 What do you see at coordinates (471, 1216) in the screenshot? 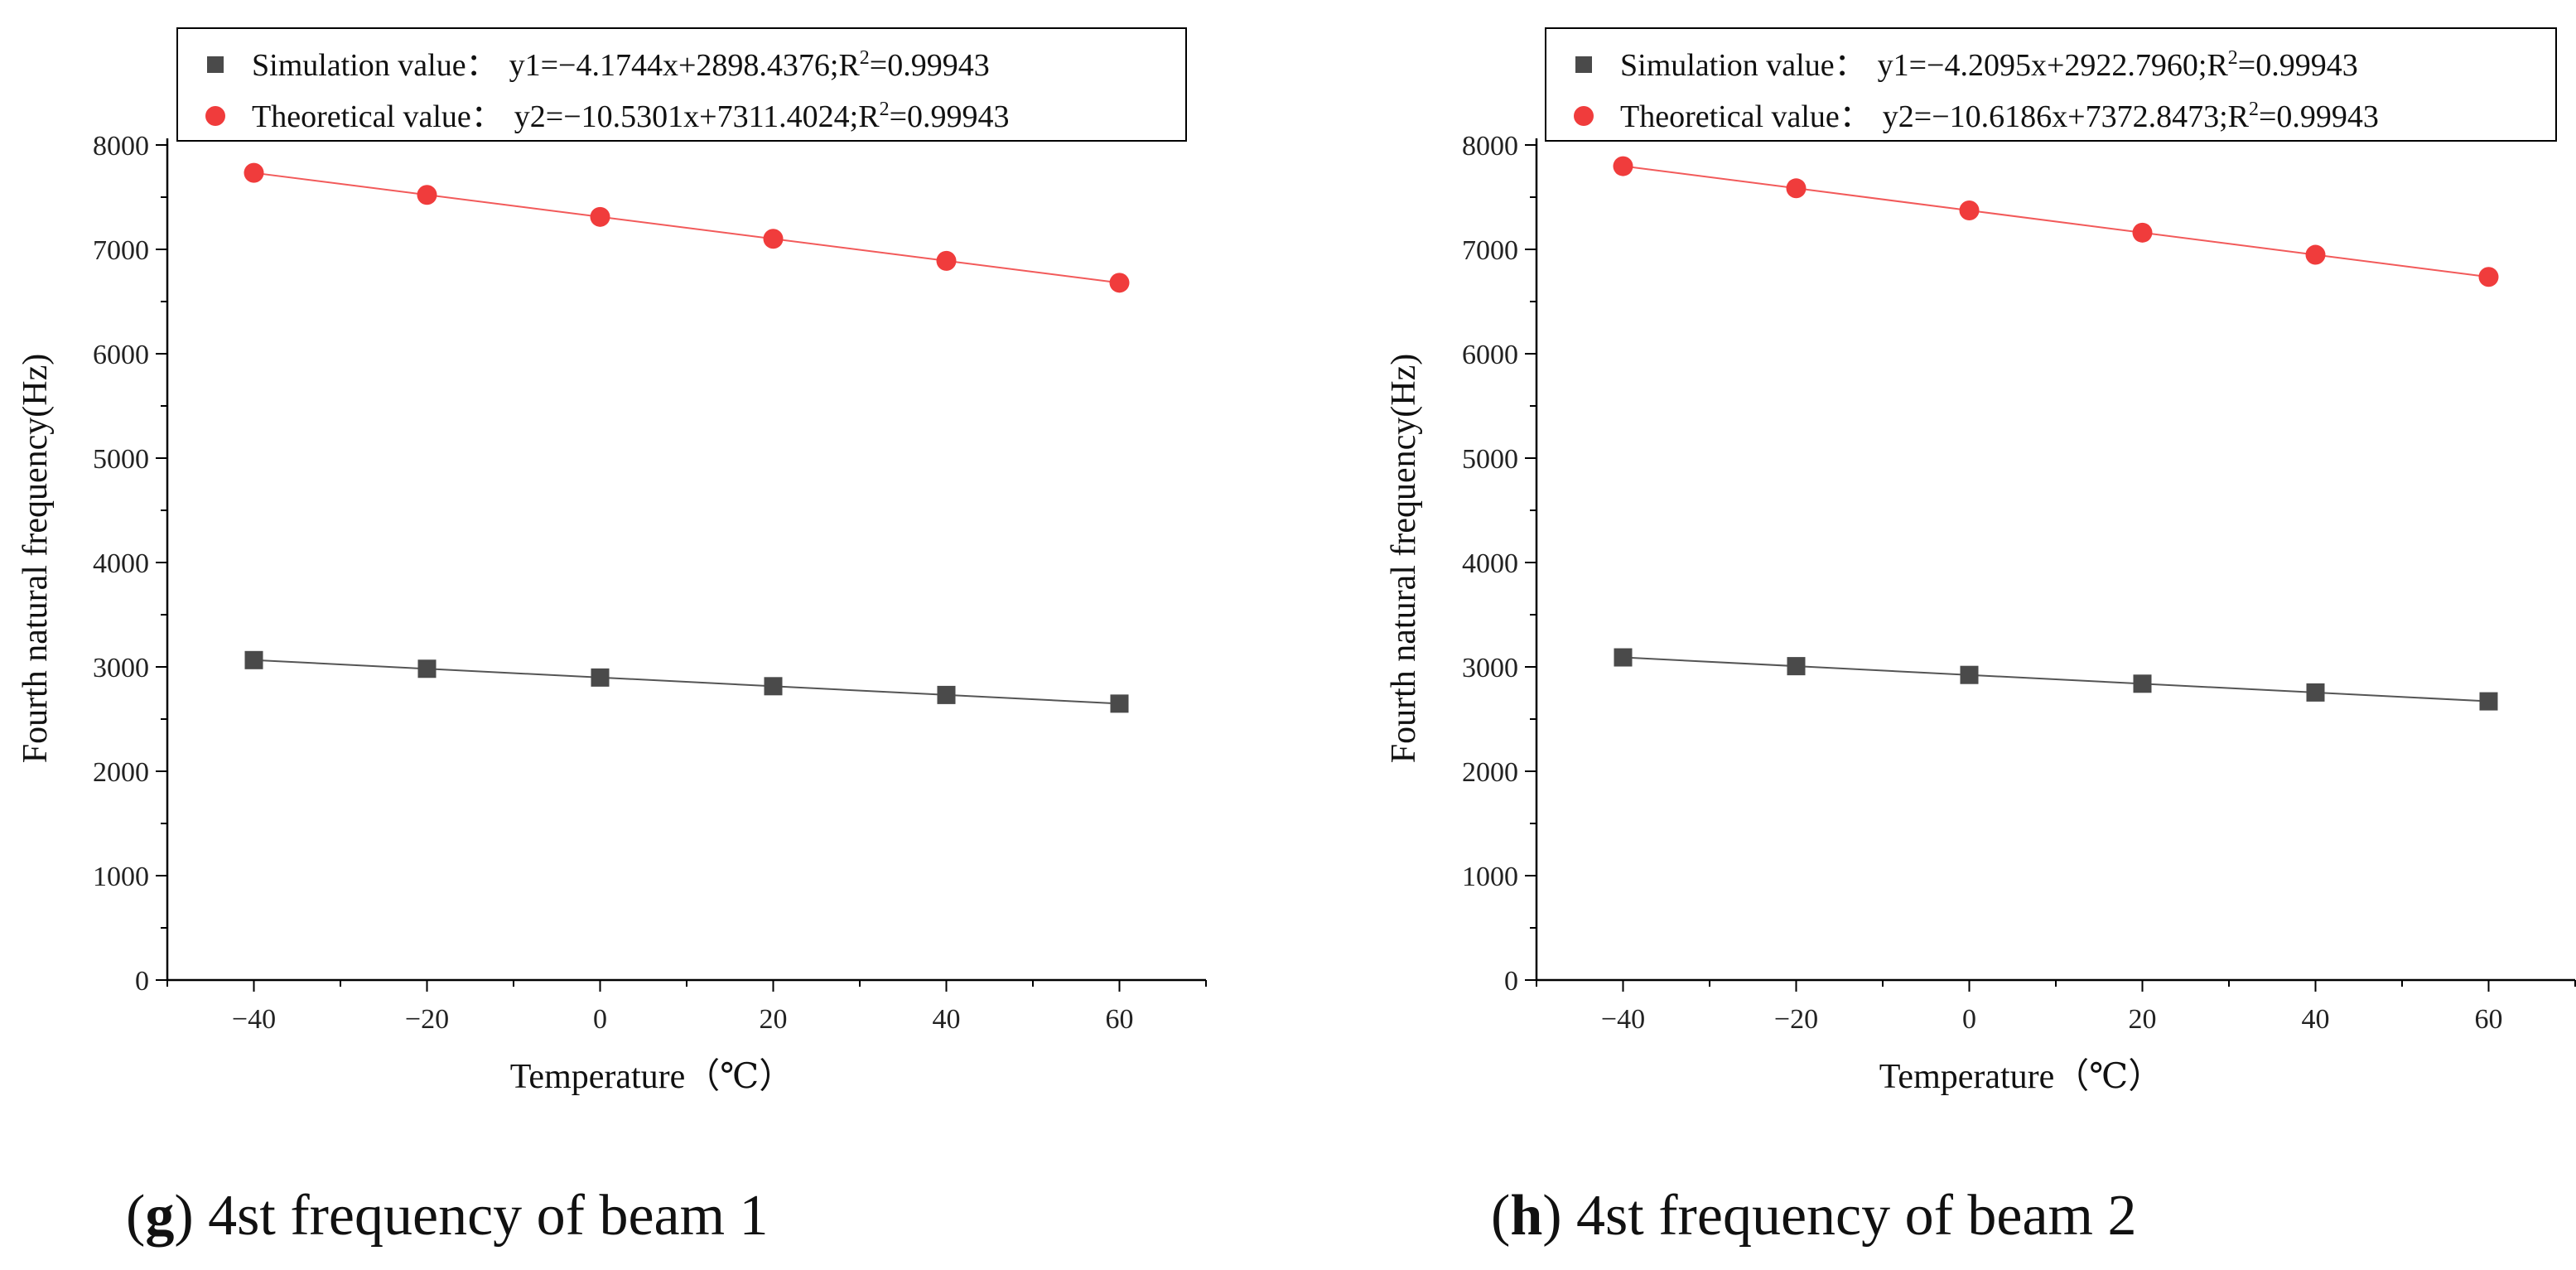
I see `caption-text: ) 4st frequency of beam 1` at bounding box center [471, 1216].